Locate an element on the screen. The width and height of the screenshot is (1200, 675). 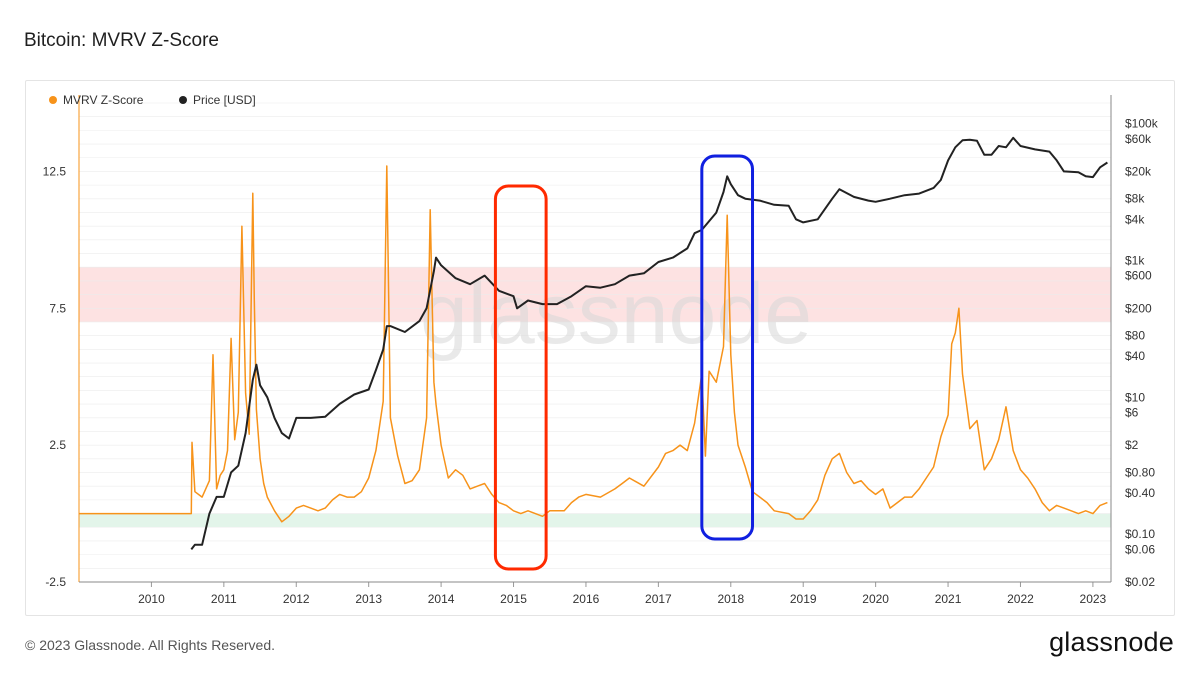
y-right-tick-label: $200 is located at coordinates (1138, 308).